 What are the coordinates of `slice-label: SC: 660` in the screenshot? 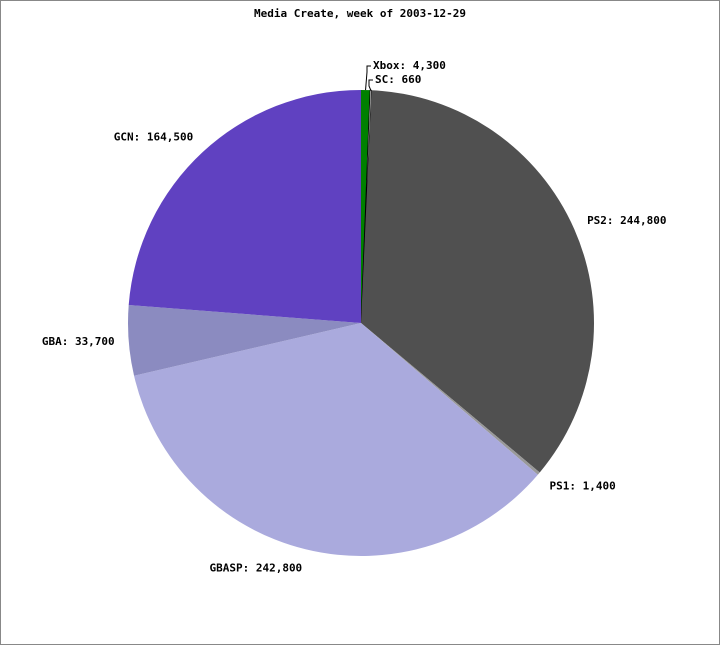 It's located at (398, 79).